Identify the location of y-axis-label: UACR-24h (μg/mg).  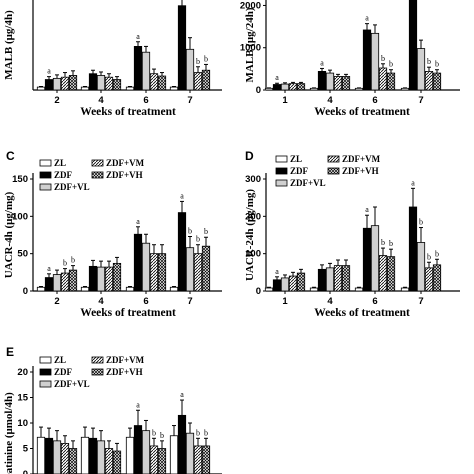
(250, 235).